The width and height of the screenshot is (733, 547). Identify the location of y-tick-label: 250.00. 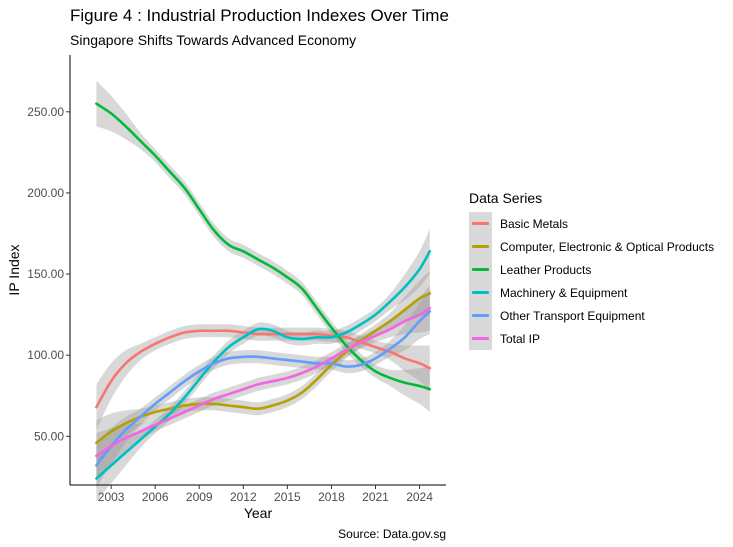
(45, 112).